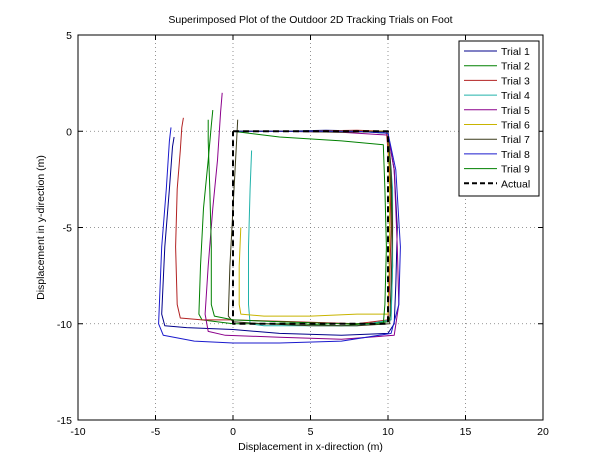 The width and height of the screenshot is (602, 474). What do you see at coordinates (515, 170) in the screenshot?
I see `legend-label: Trial 9` at bounding box center [515, 170].